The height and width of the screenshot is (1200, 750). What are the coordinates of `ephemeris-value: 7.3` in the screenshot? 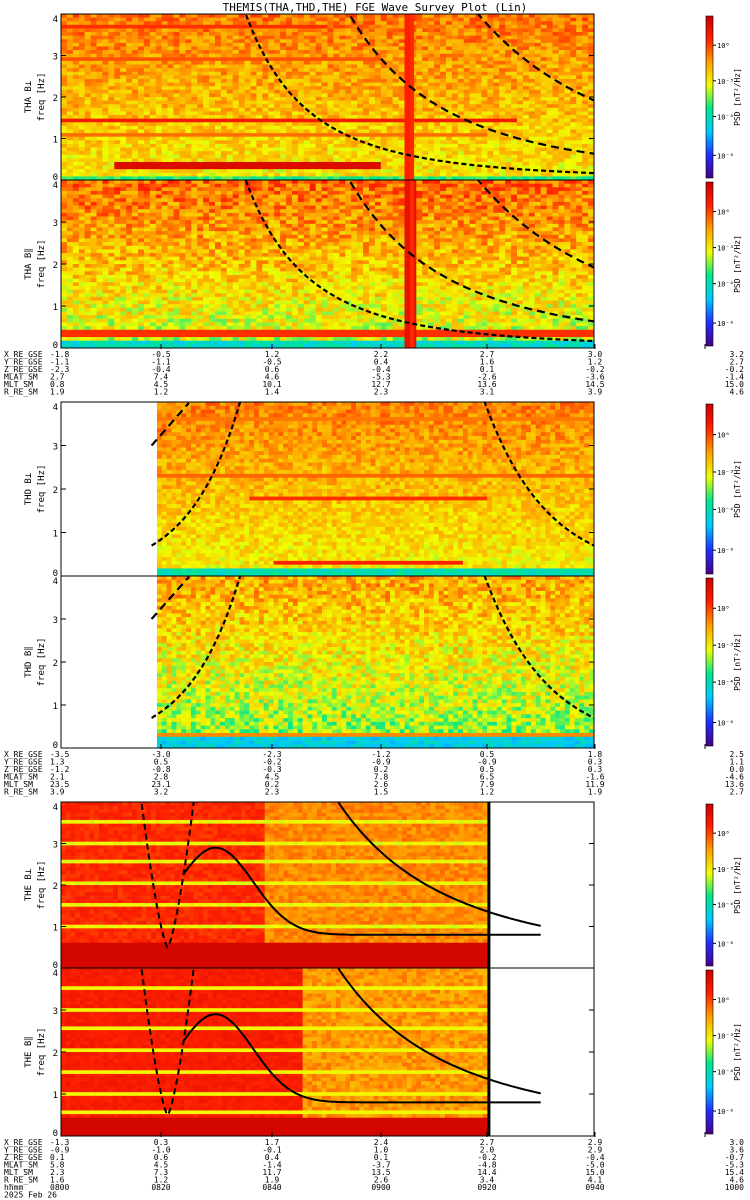 It's located at (161, 1172).